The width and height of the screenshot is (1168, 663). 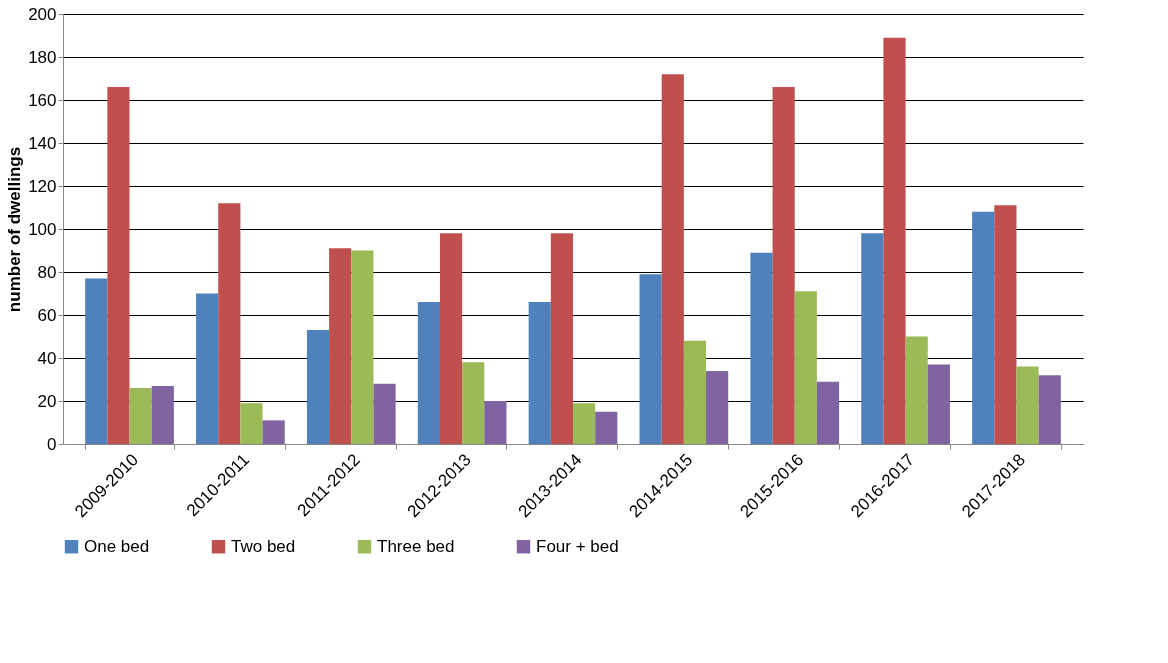 What do you see at coordinates (52, 444) in the screenshot?
I see `y-tick-label: 0` at bounding box center [52, 444].